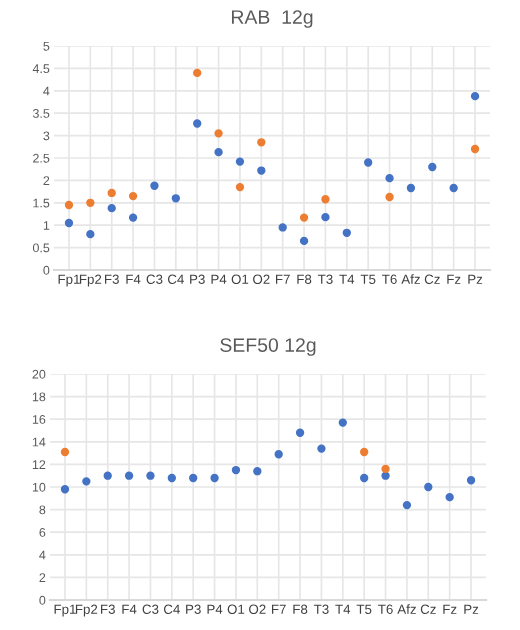  Describe the element at coordinates (272, 19) in the screenshot. I see `chart-title: RAB 12g` at that location.